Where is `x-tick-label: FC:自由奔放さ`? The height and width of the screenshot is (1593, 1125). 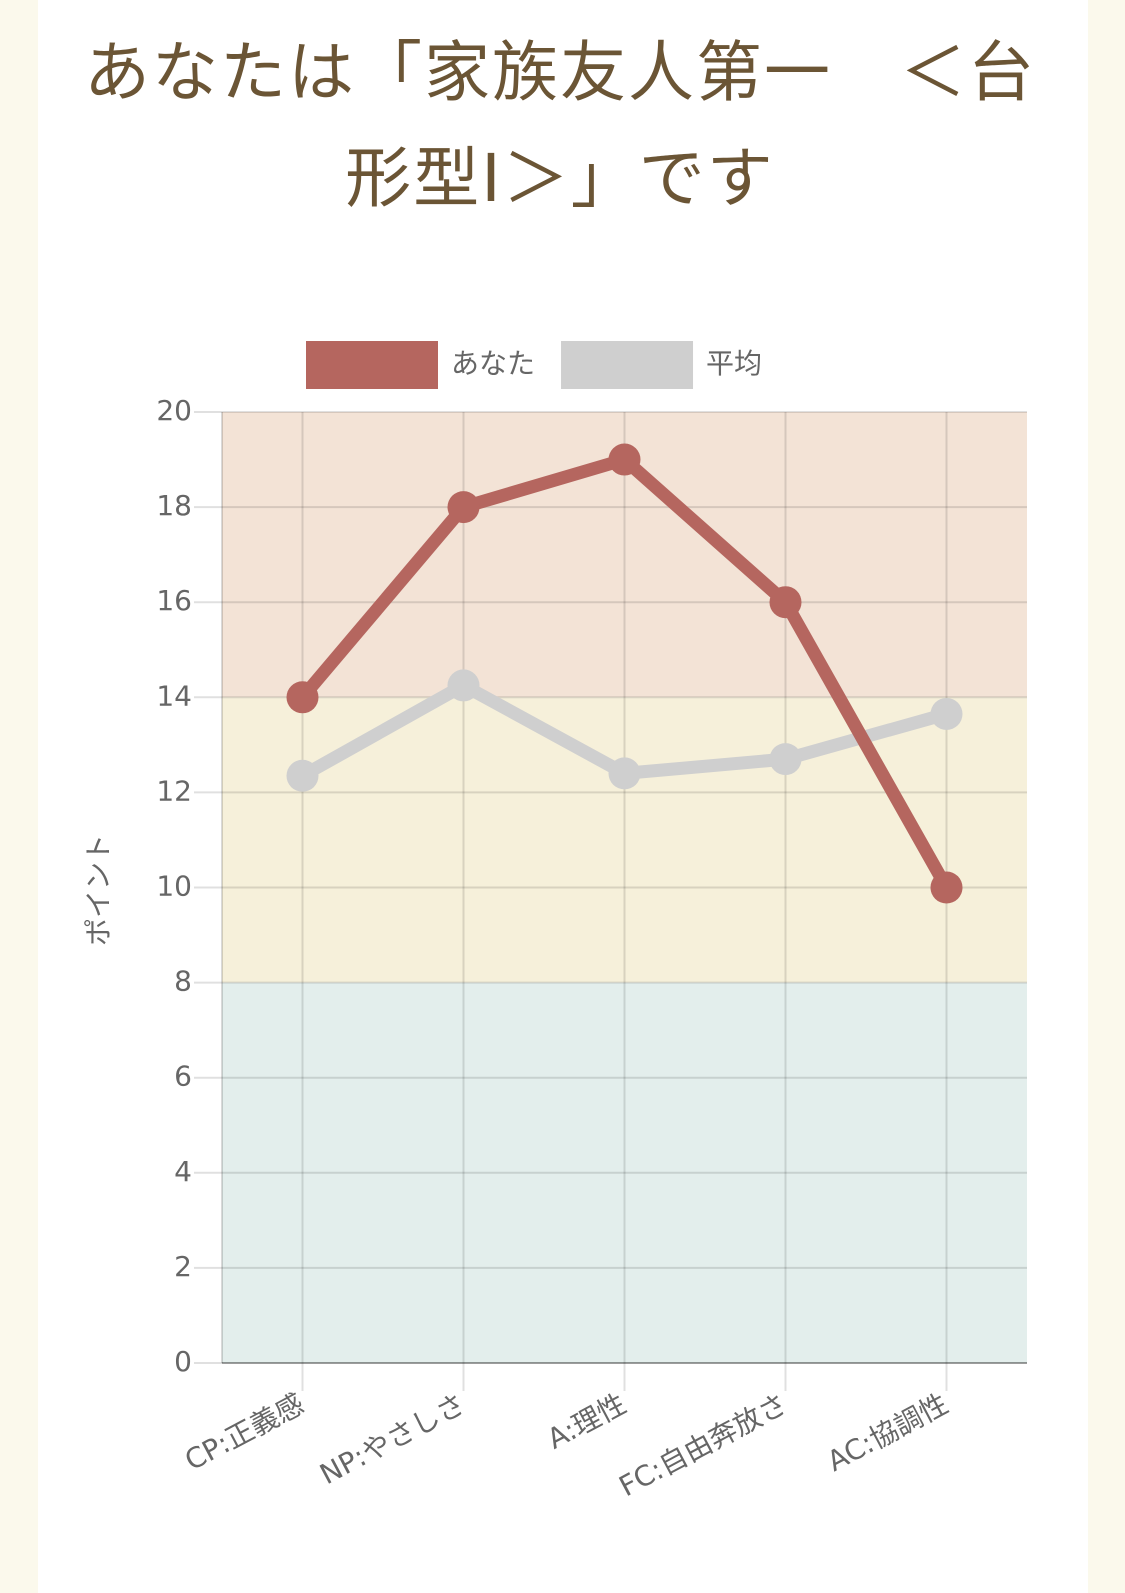
x-tick-label: FC:自由奔放さ is located at coordinates (703, 1445).